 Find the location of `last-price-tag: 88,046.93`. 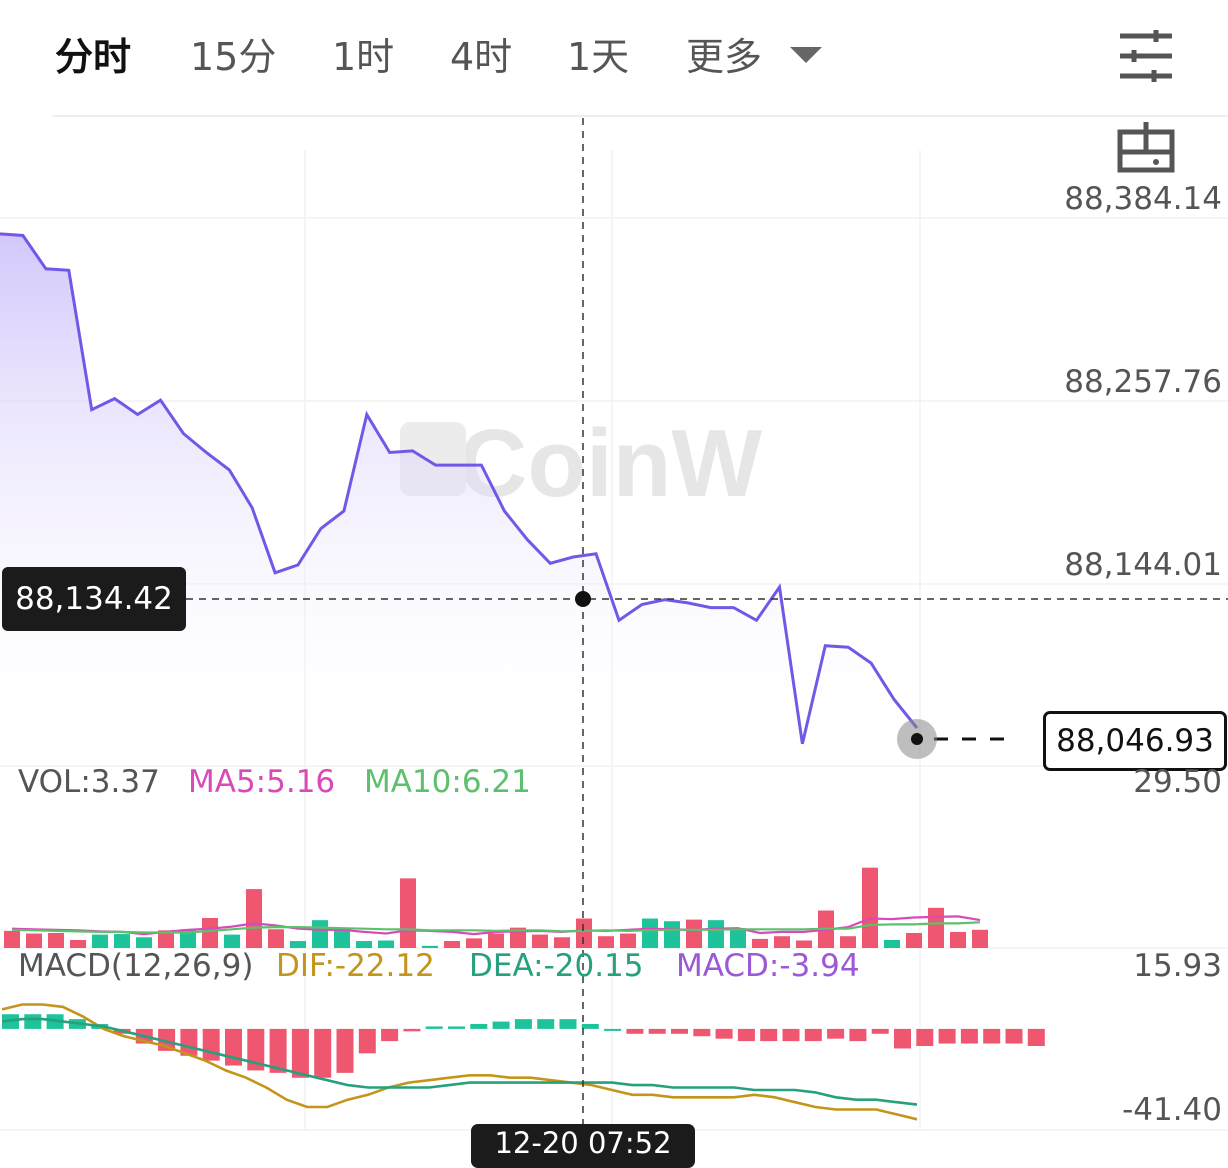

last-price-tag: 88,046.93 is located at coordinates (1135, 741).